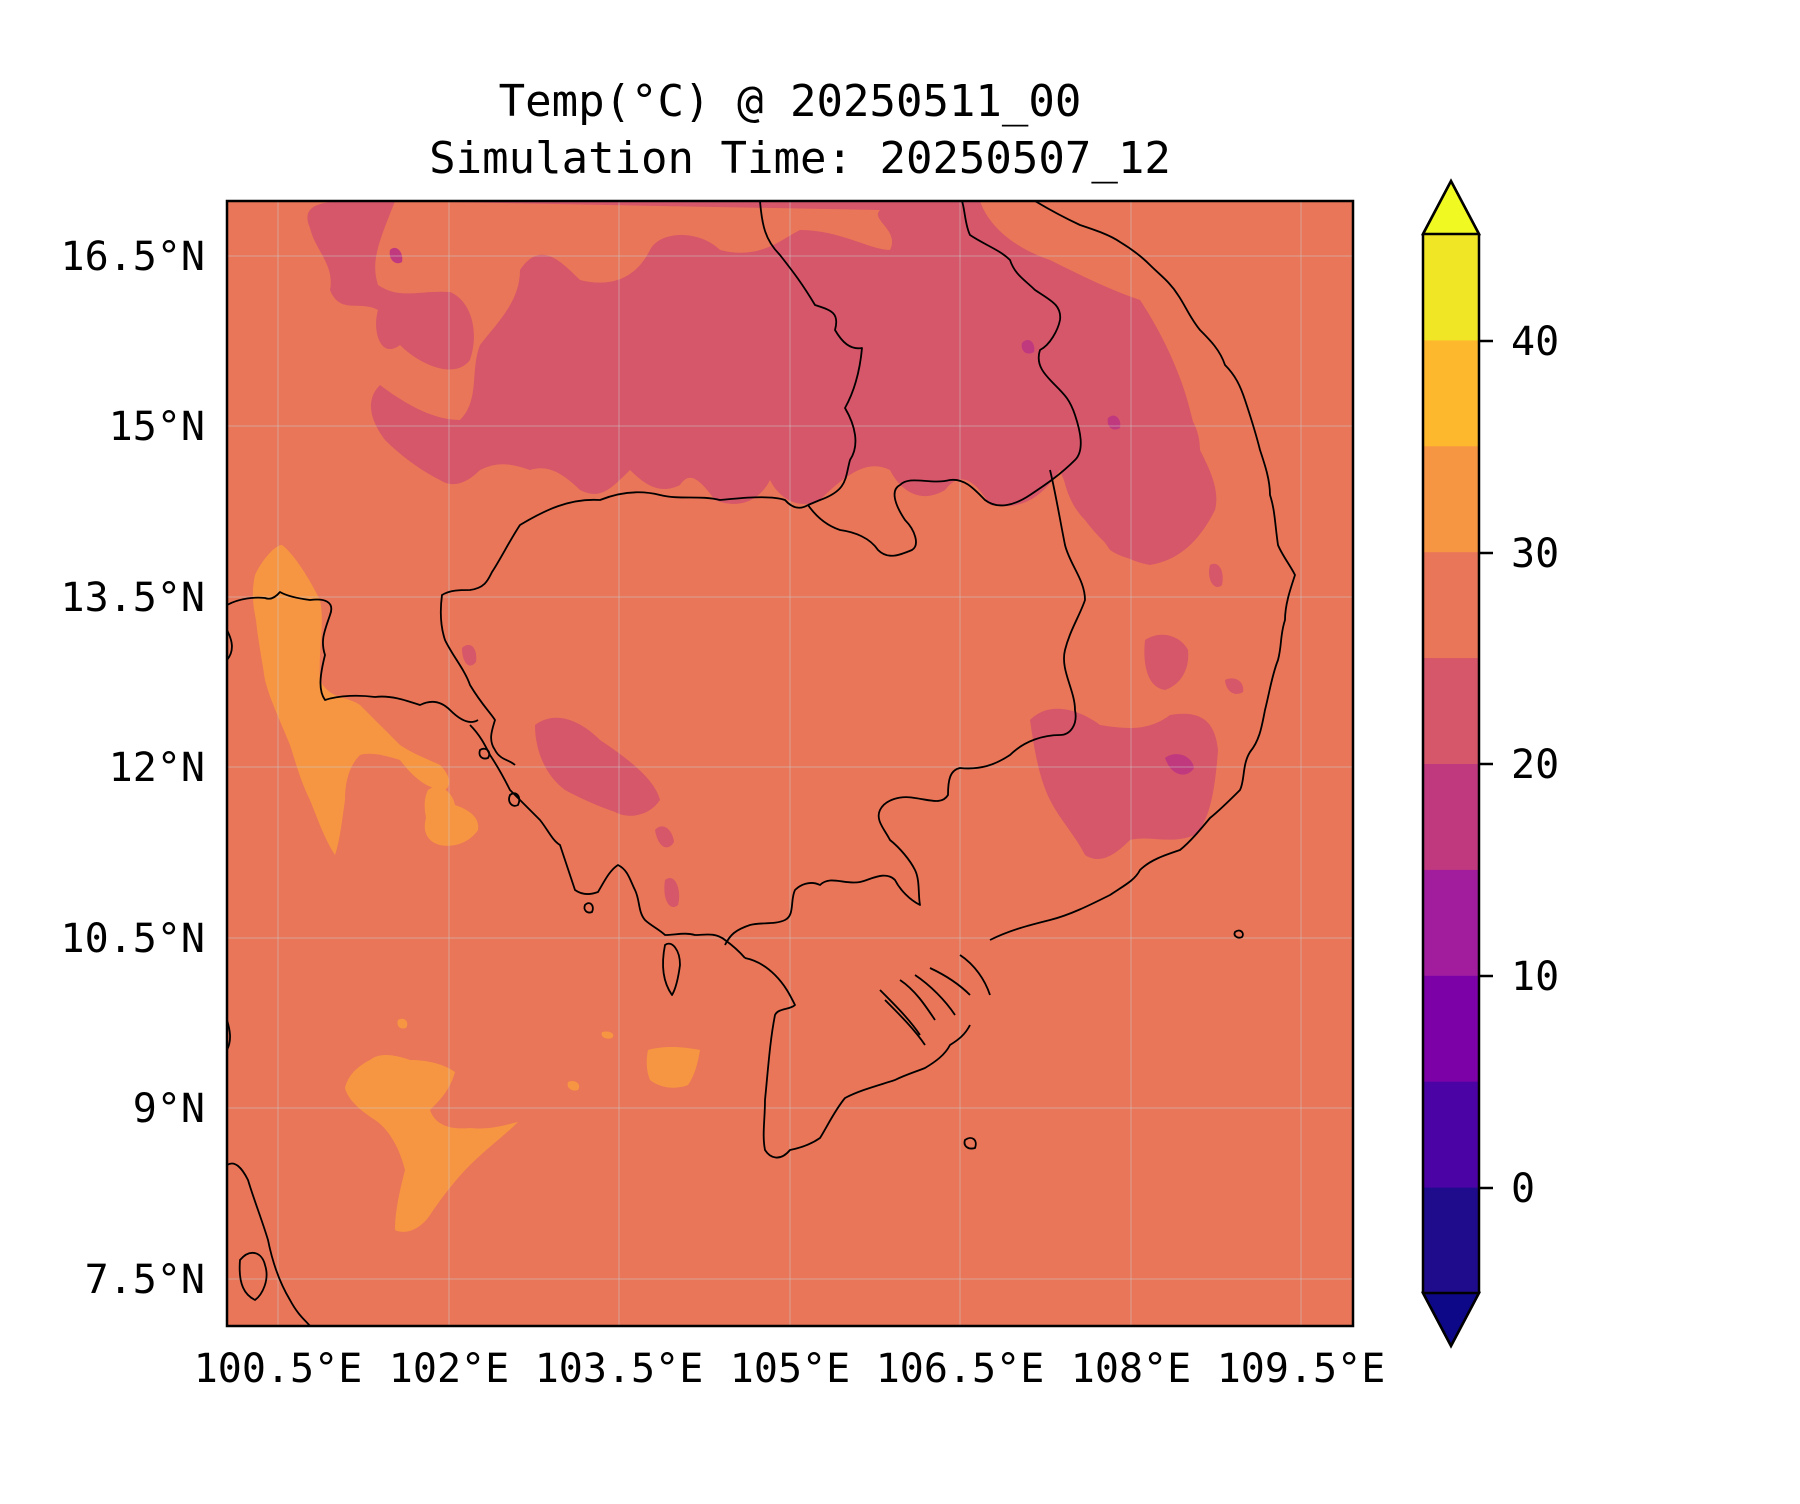  What do you see at coordinates (1131, 1369) in the screenshot?
I see `lon-tick-label: 108°E` at bounding box center [1131, 1369].